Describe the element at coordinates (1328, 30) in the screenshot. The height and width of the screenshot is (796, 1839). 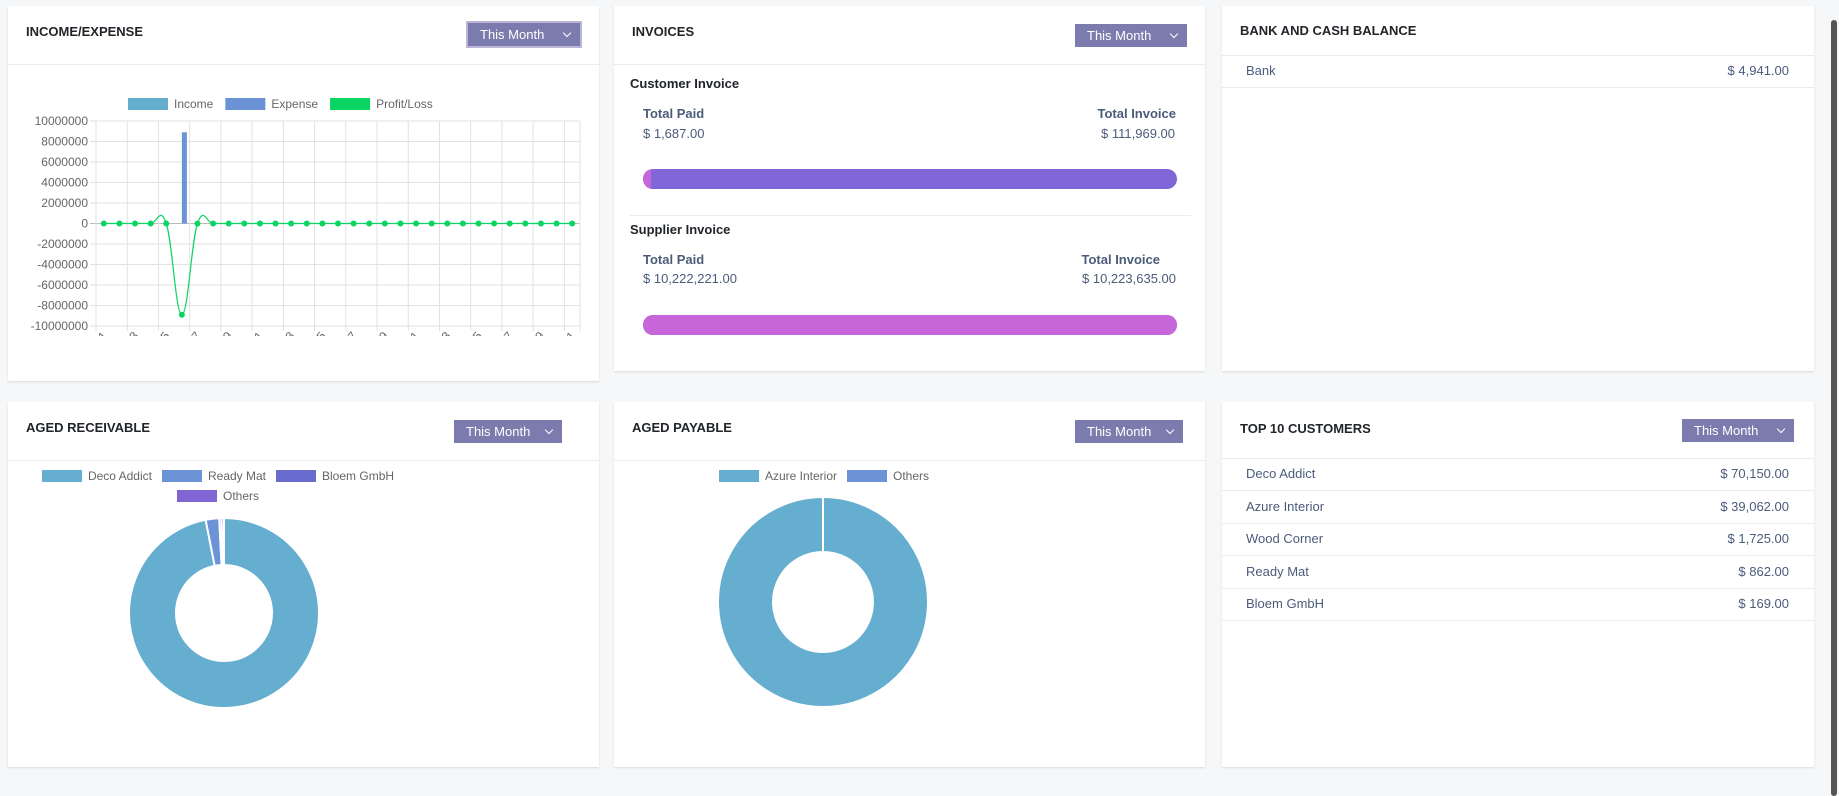
I see `card-title: BANK AND CASH BALANCE` at that location.